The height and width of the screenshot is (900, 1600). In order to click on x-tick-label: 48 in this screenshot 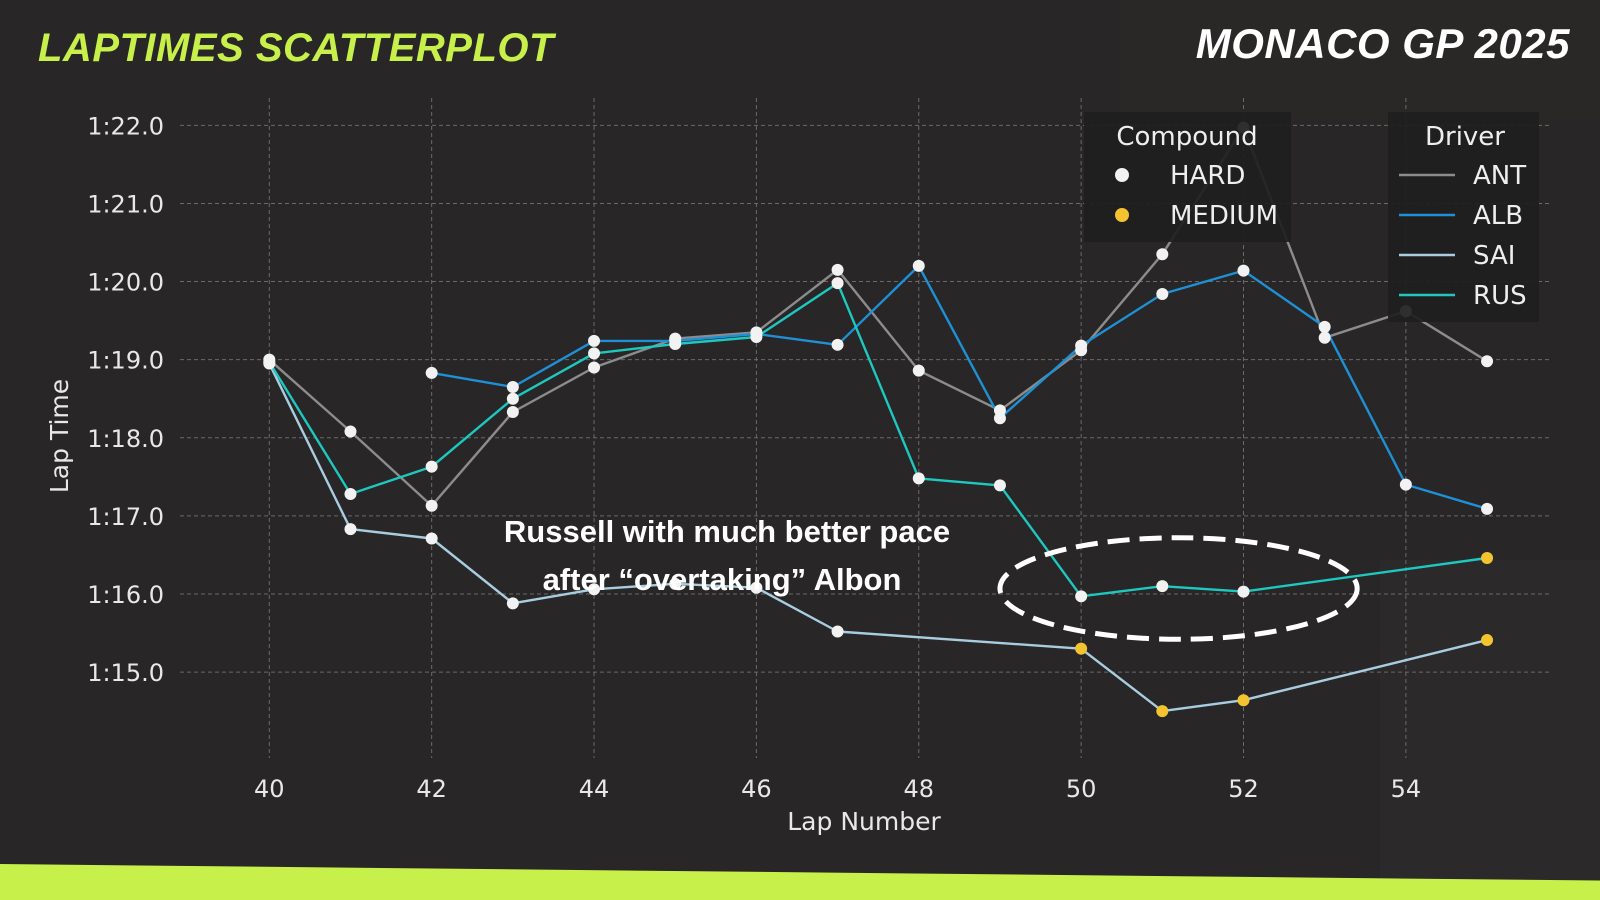, I will do `click(918, 789)`.